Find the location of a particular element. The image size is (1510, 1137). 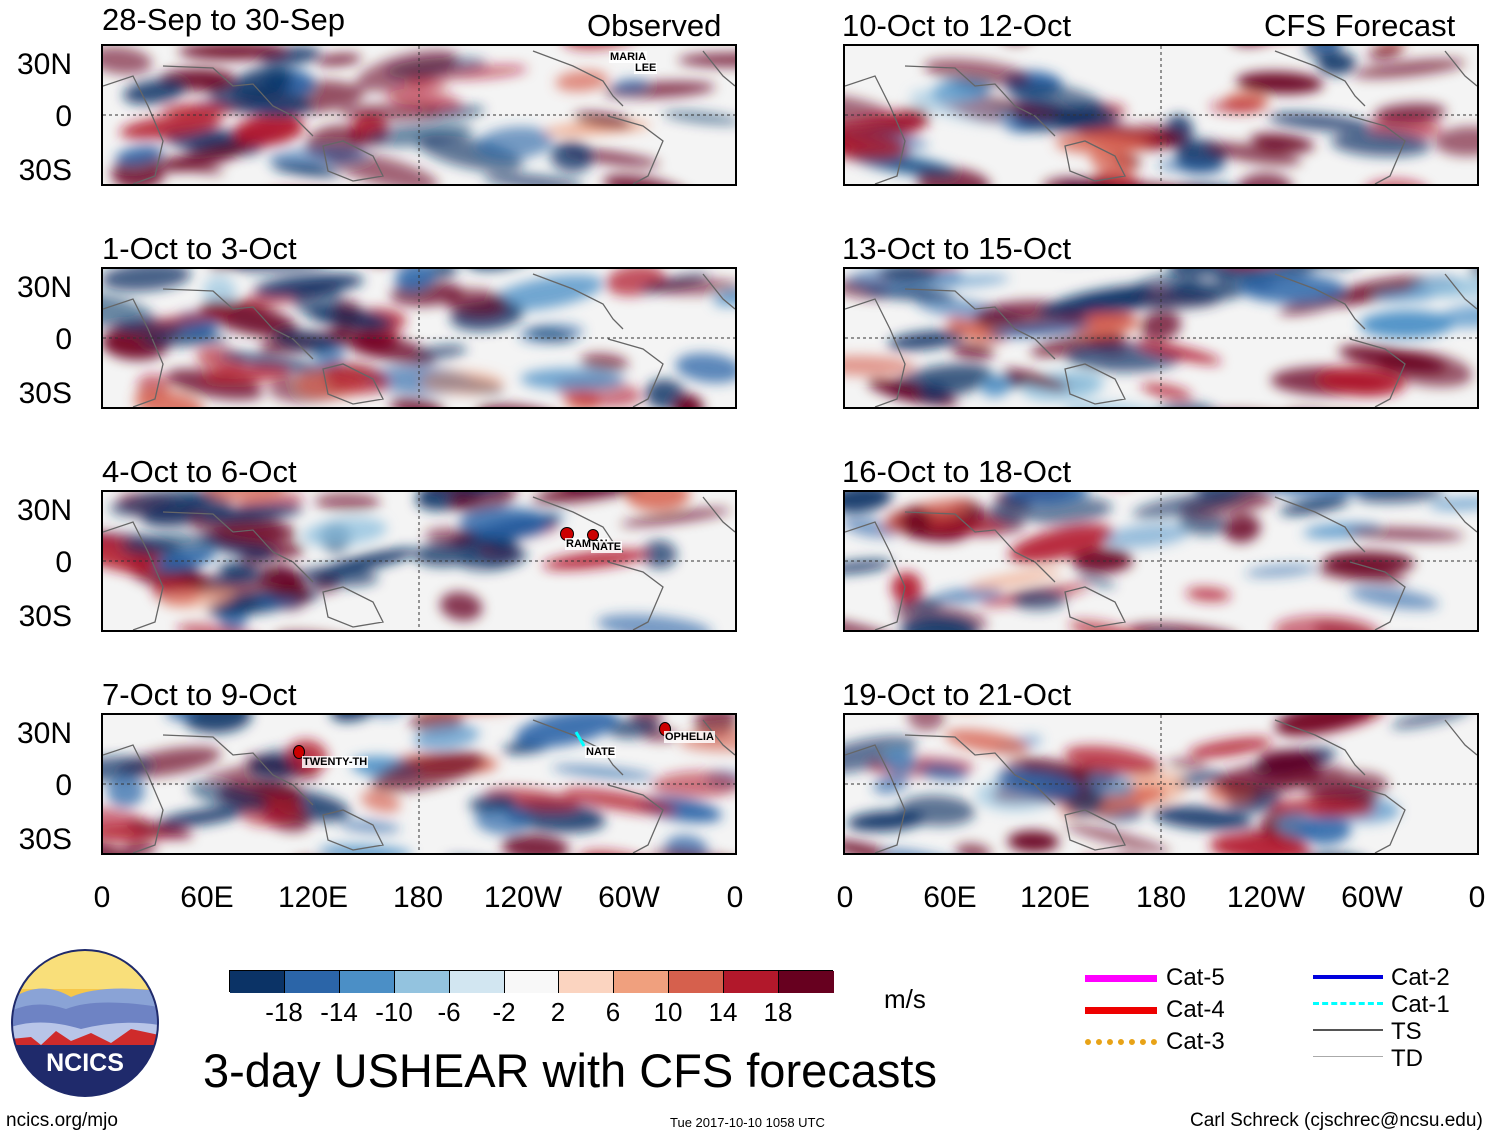

colorbar-tick-label: -6 is located at coordinates (449, 1012).